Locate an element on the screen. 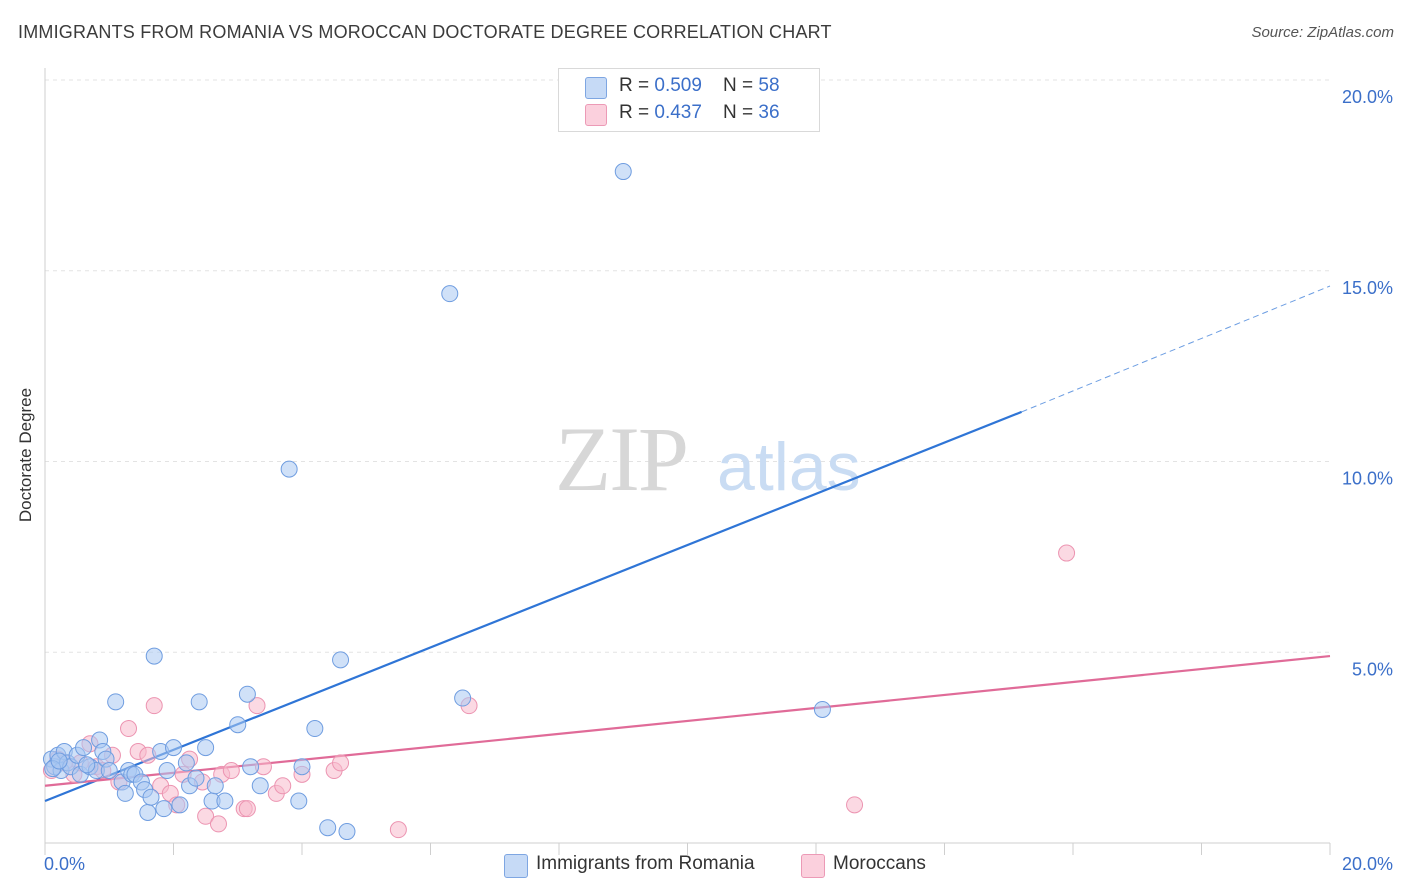 Image resolution: width=1406 pixels, height=892 pixels. source-label: Source: ZipAtlas.com is located at coordinates (1322, 32).